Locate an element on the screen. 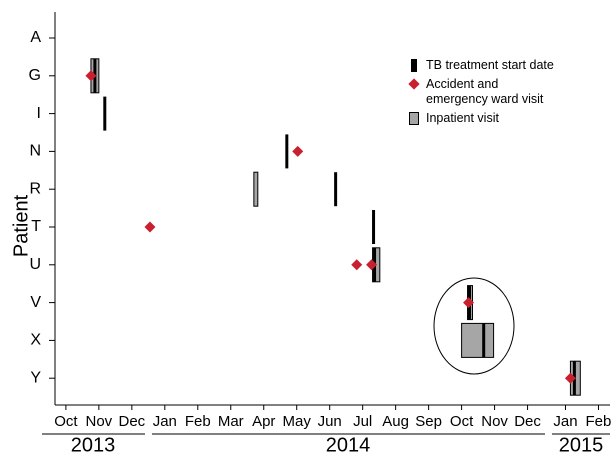 Image resolution: width=613 pixels, height=455 pixels. legend-item: Accident and emergency ward visit is located at coordinates (503, 92).